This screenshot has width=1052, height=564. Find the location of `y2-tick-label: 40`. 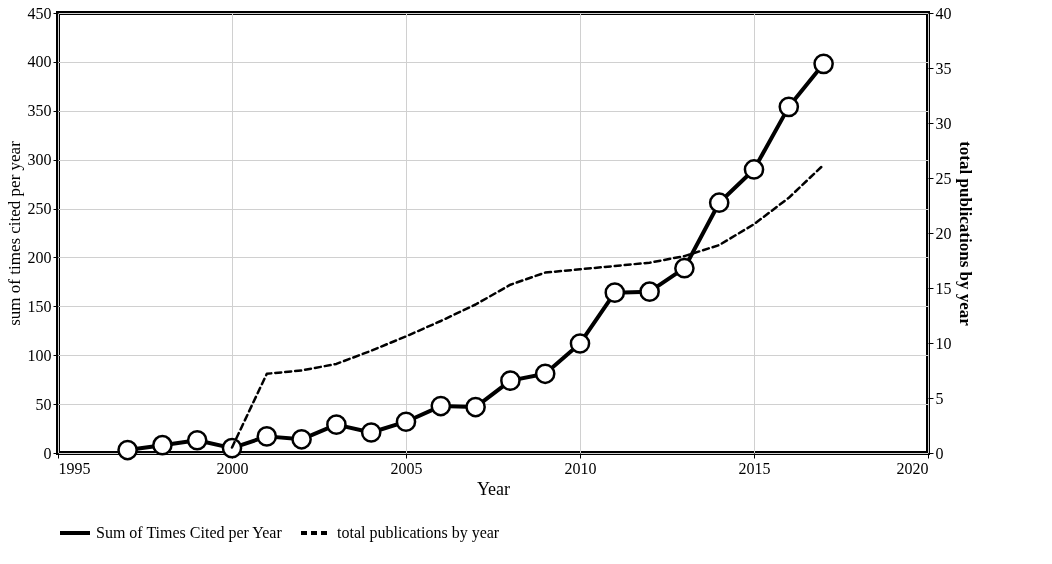

y2-tick-label: 40 is located at coordinates (943, 13).